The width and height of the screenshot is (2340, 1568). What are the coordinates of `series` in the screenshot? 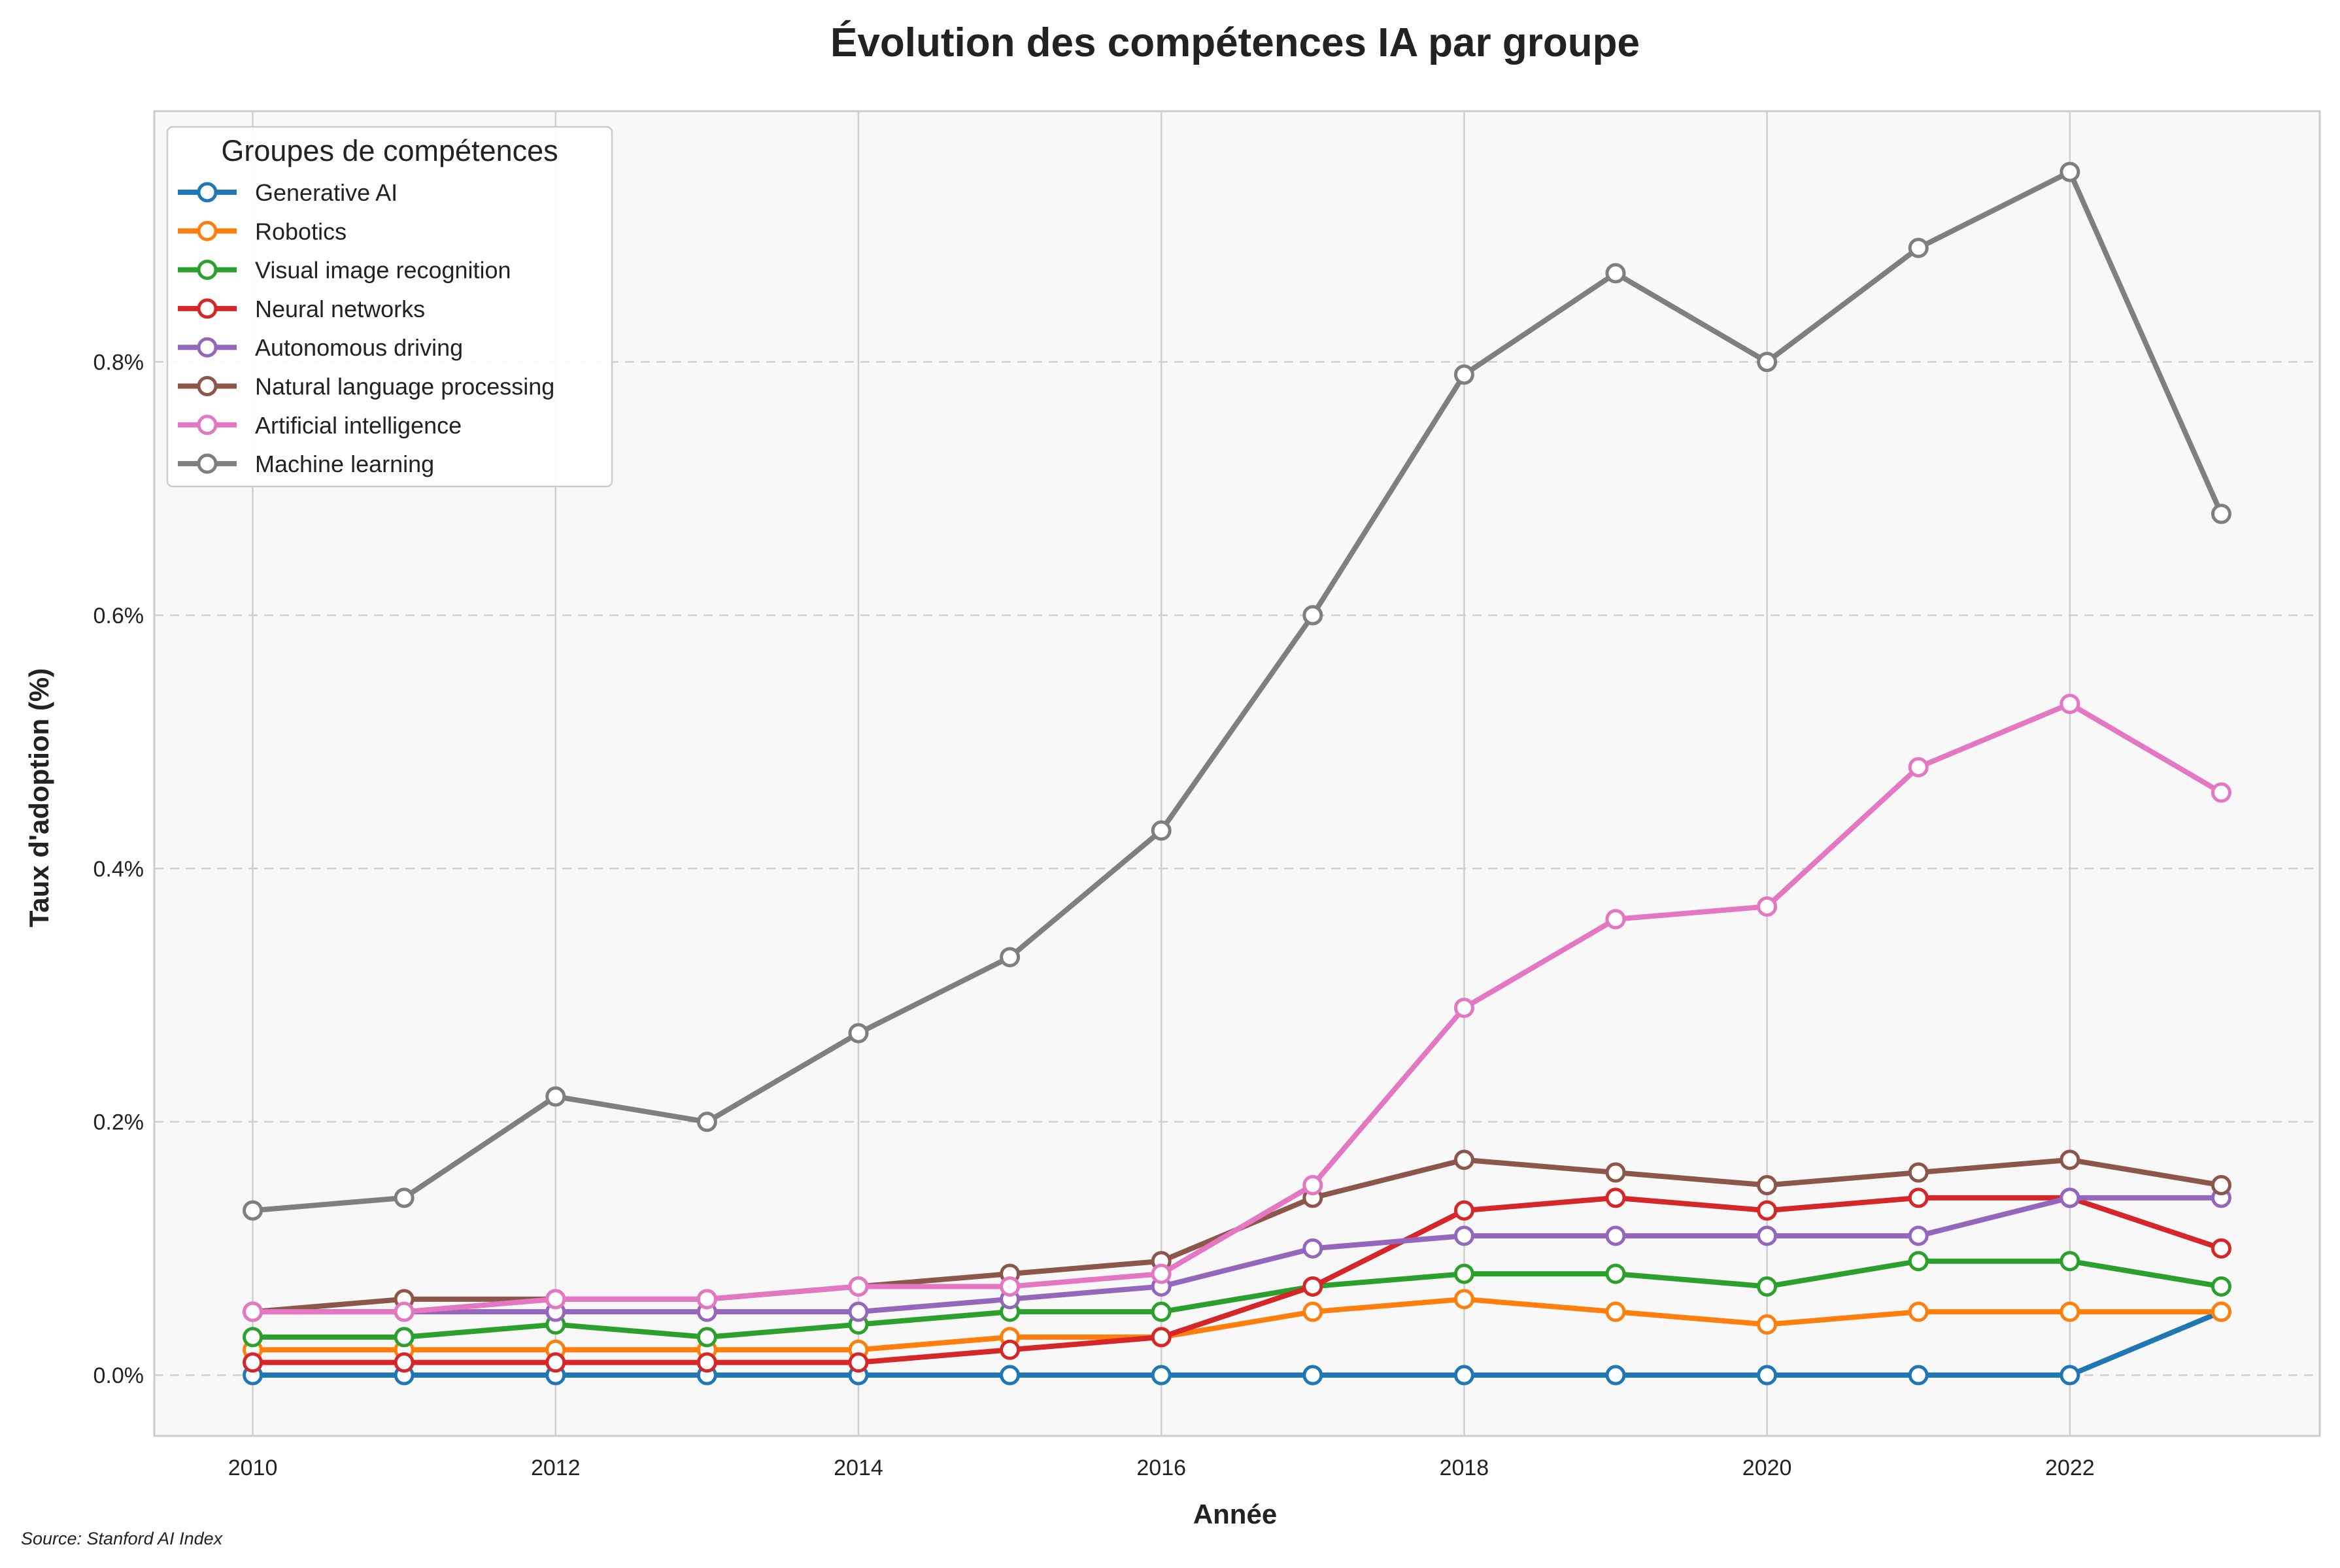 It's located at (1237, 1299).